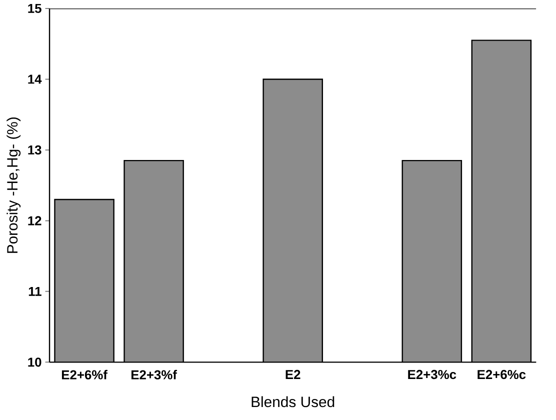  What do you see at coordinates (154, 375) in the screenshot?
I see `x-tick-label: E2+3%f` at bounding box center [154, 375].